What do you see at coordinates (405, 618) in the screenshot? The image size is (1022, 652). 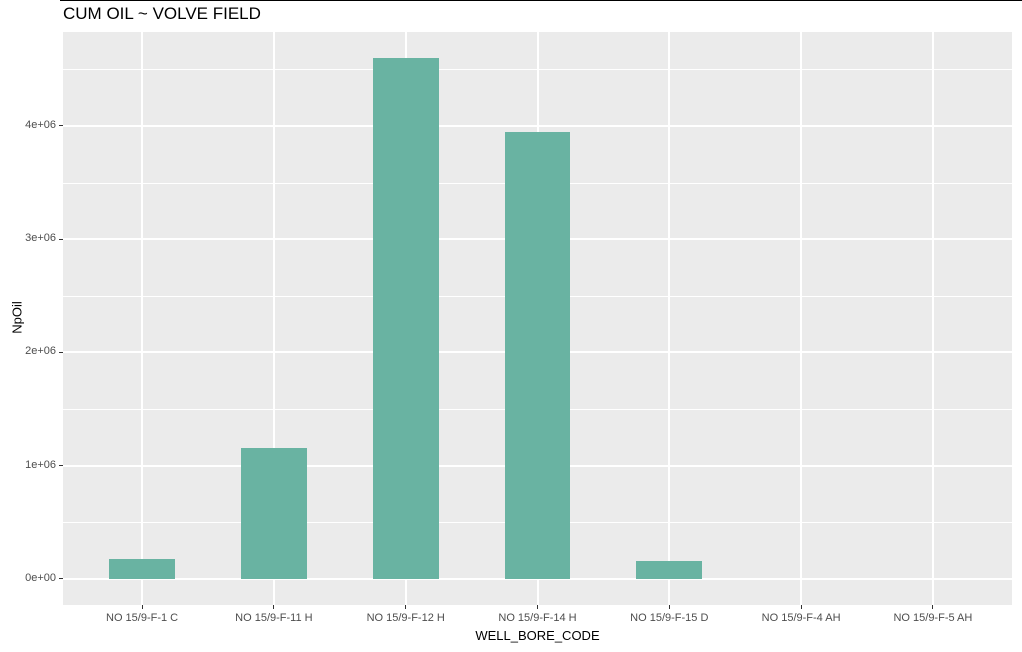 I see `x-tick-label: NO 15/9-F-12 H` at bounding box center [405, 618].